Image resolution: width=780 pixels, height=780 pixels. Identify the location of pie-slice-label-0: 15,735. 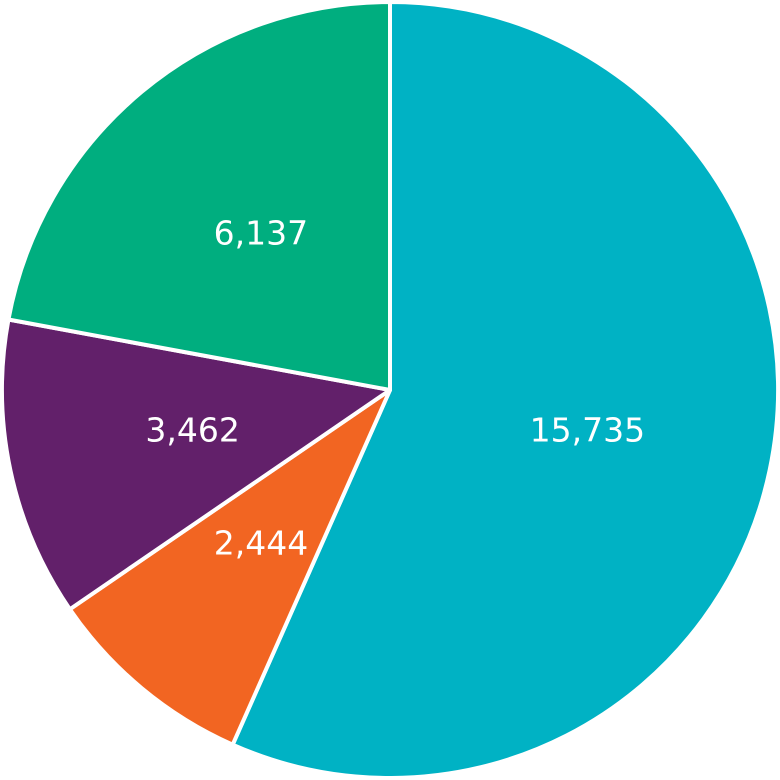
(587, 429).